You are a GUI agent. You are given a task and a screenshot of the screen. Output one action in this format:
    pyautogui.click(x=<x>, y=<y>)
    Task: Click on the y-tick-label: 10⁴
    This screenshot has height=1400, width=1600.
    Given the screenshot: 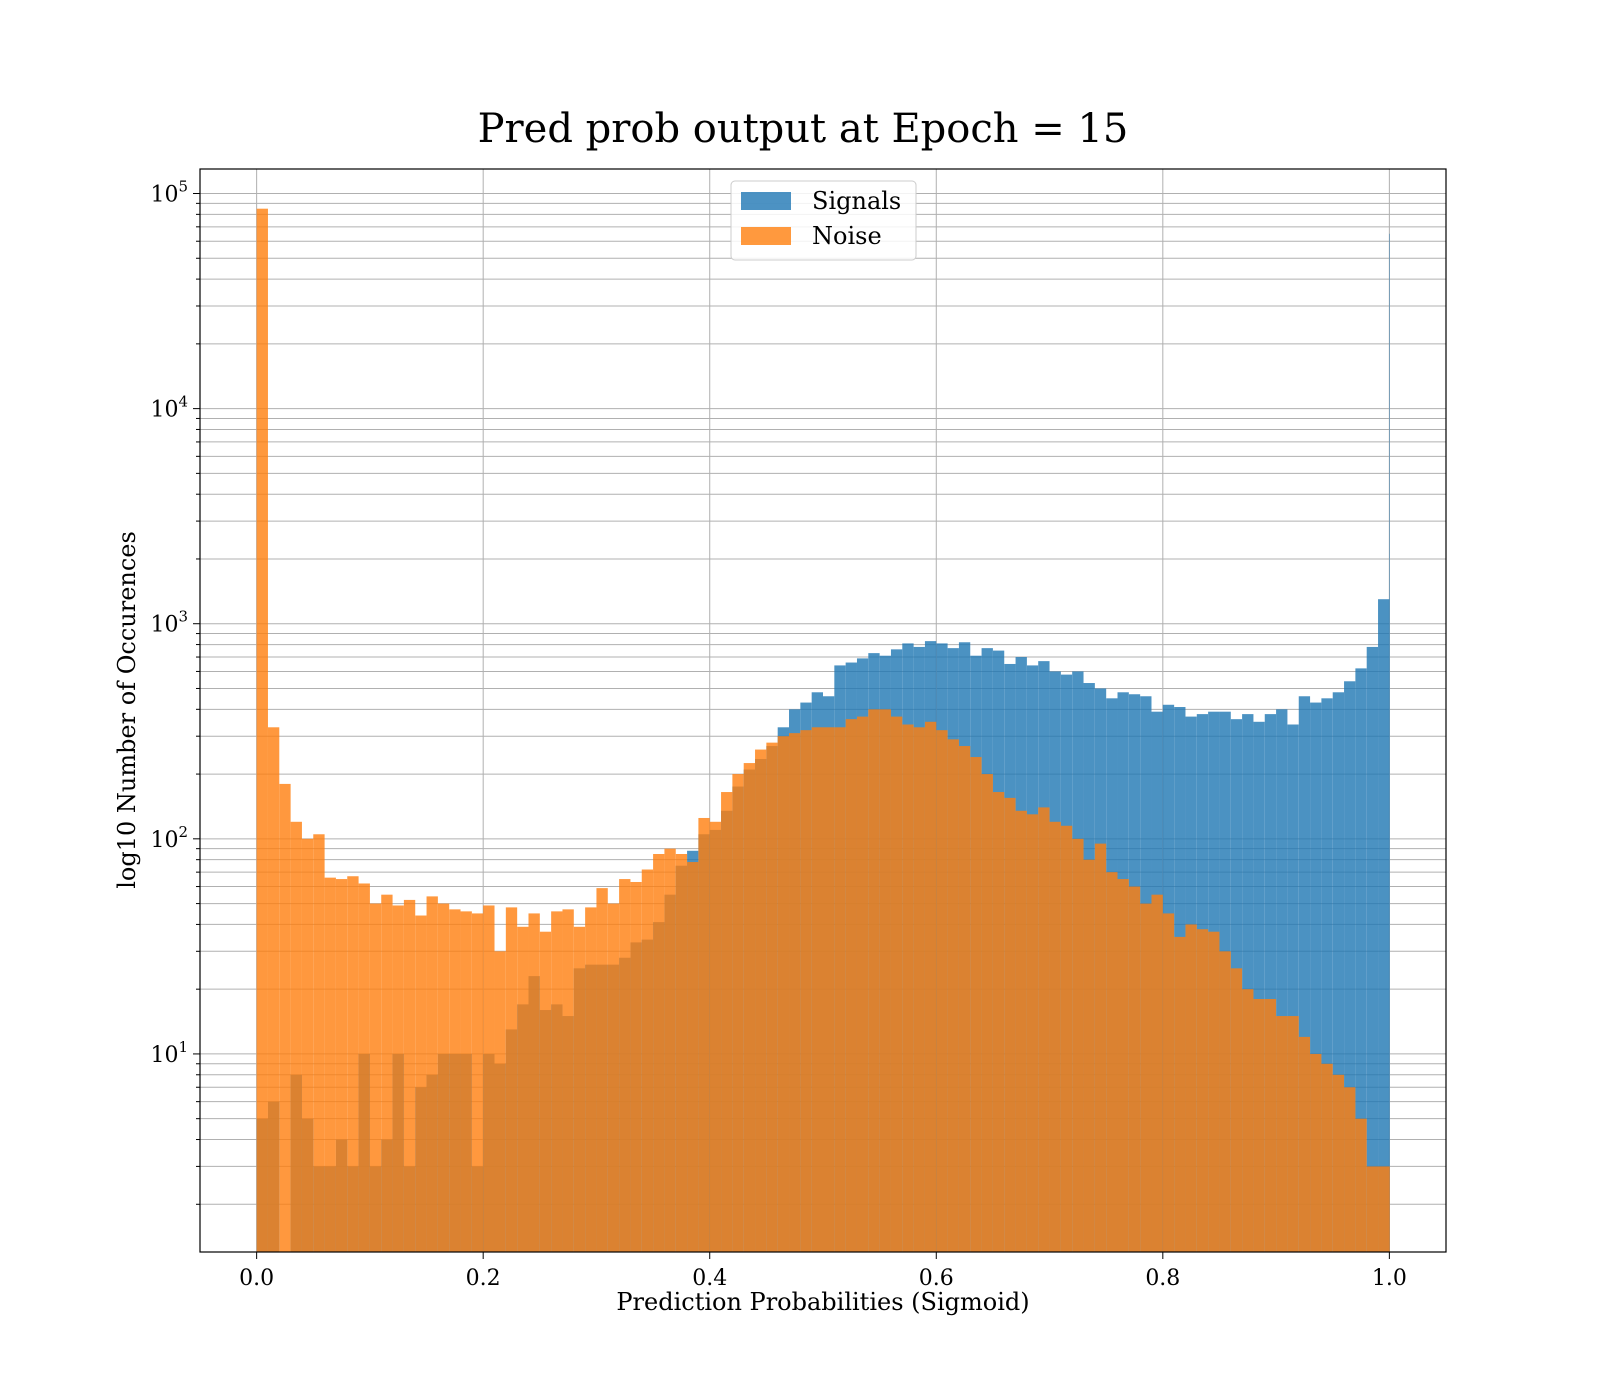 What is the action you would take?
    pyautogui.click(x=169, y=408)
    